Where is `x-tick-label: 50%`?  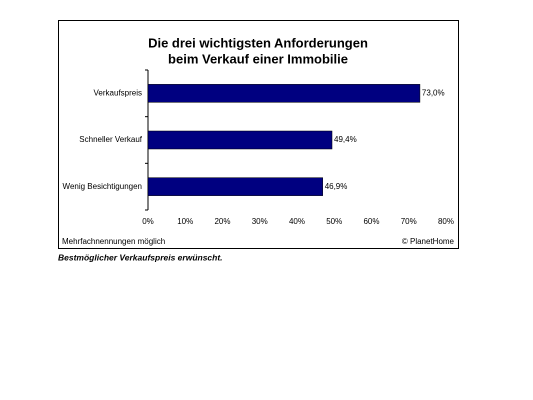
x-tick-label: 50% is located at coordinates (334, 221).